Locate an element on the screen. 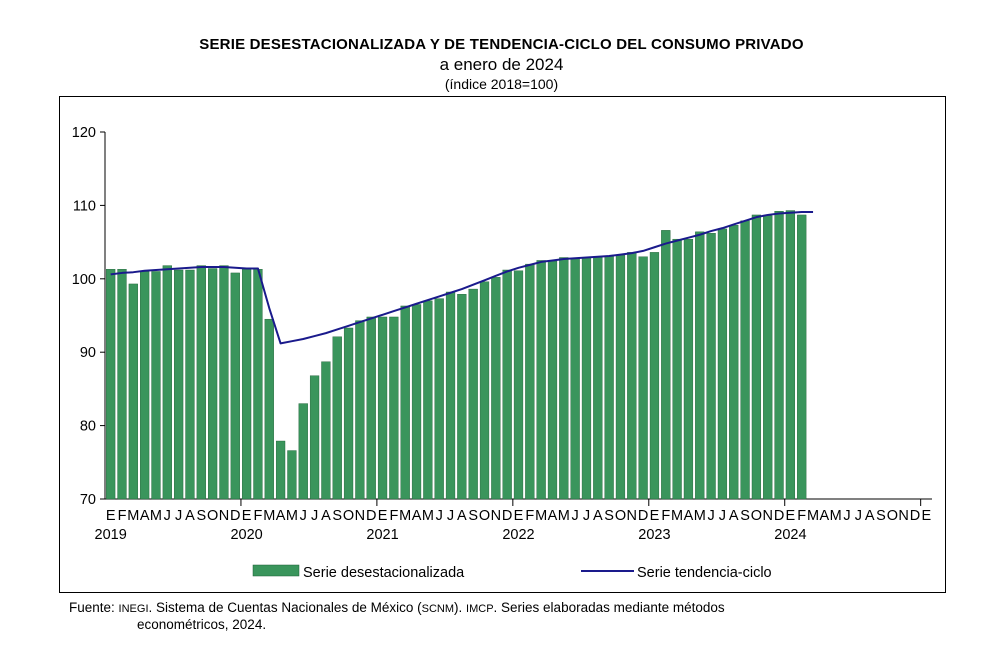 The width and height of the screenshot is (1003, 652). y-tick-label: 120 is located at coordinates (84, 133).